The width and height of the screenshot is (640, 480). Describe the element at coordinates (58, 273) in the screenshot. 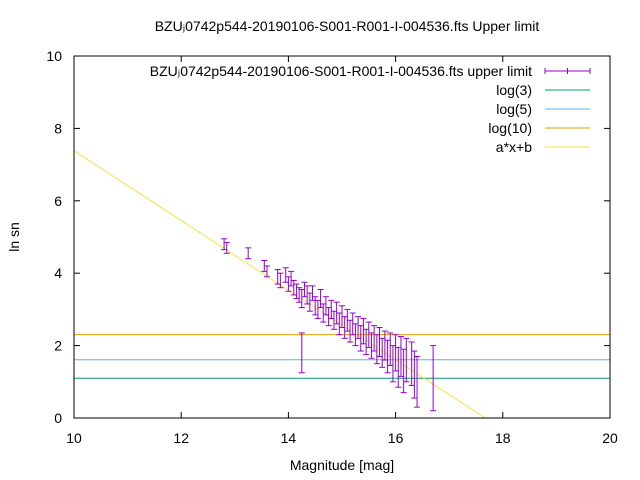

I see `y-tick-label-3: 4` at that location.